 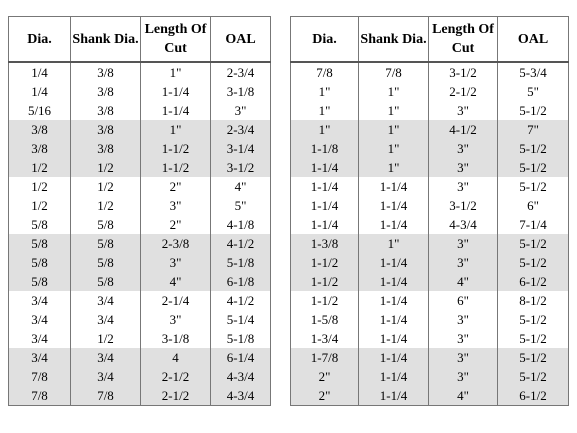 What do you see at coordinates (139, 129) in the screenshot?
I see `table-row: 3/8 3/8 1" 2-3/4` at bounding box center [139, 129].